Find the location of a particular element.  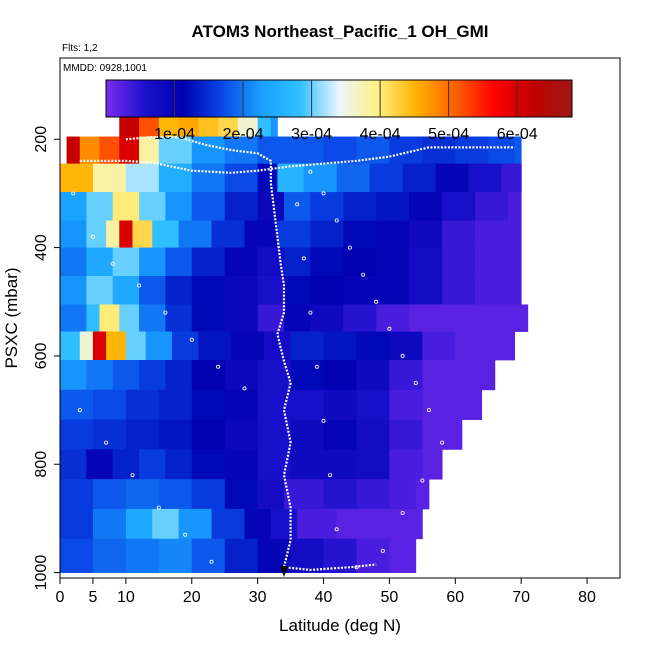

flights-label: Flts: 1,2 is located at coordinates (80, 48).